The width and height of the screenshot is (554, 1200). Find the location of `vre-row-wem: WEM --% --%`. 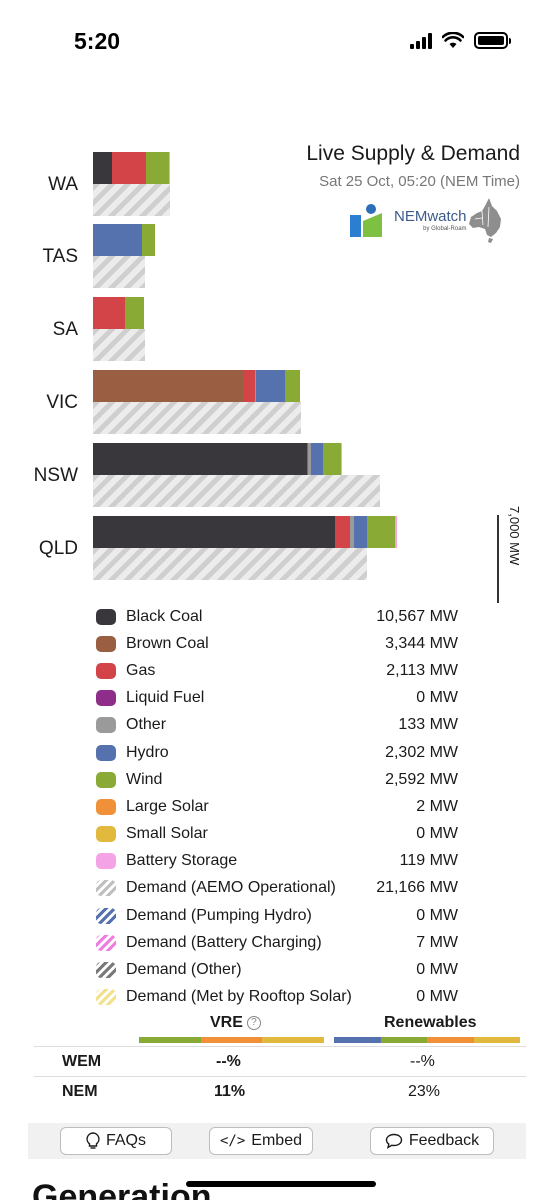

vre-row-wem: WEM --% --% is located at coordinates (280, 1061).